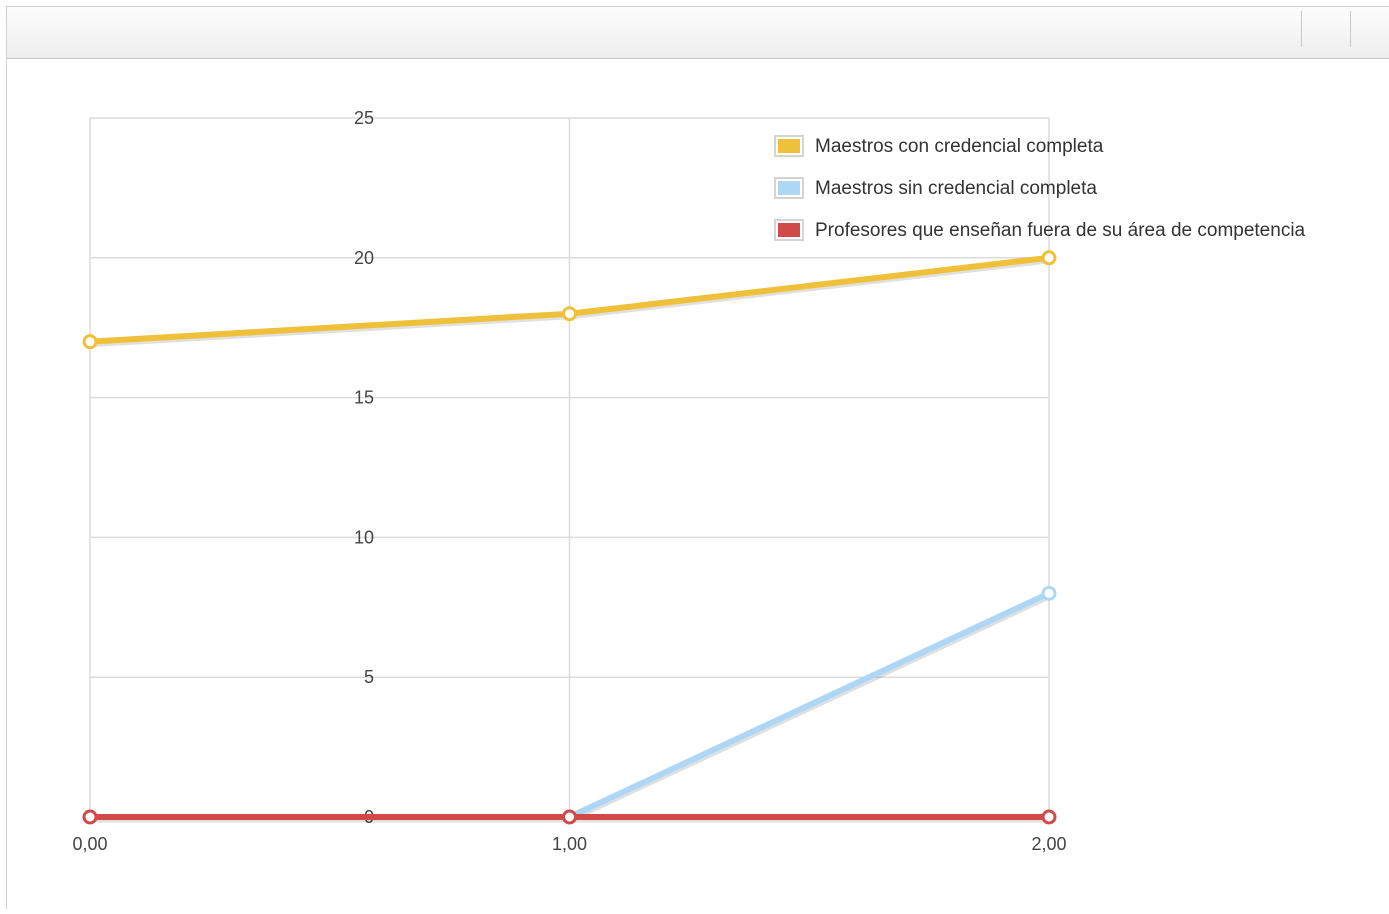  I want to click on toolbar, so click(698, 33).